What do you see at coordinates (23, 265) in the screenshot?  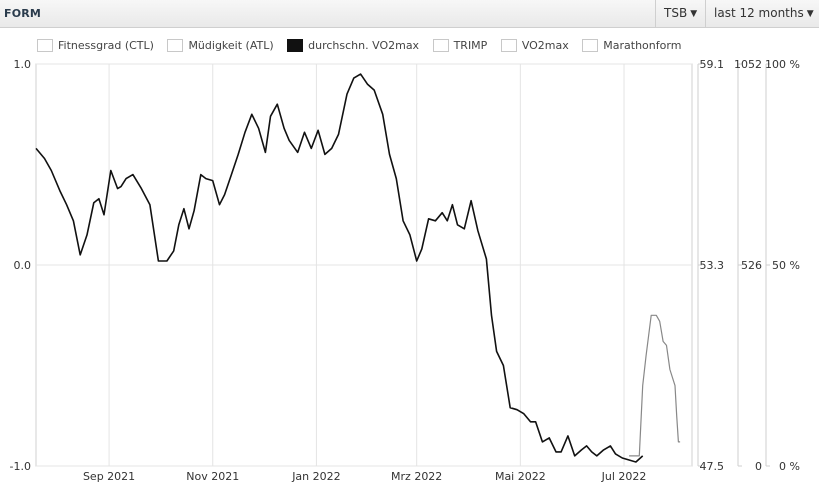 I see `y-tick-label: 0.0` at bounding box center [23, 265].